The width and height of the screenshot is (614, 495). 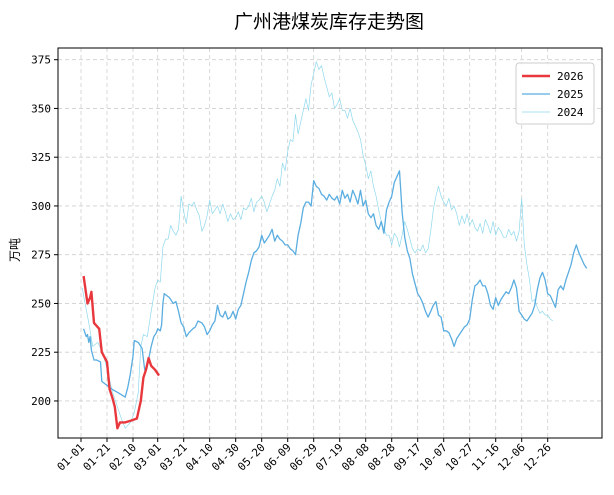 What do you see at coordinates (199, 457) in the screenshot?
I see `x-tick-label: 04-10` at bounding box center [199, 457].